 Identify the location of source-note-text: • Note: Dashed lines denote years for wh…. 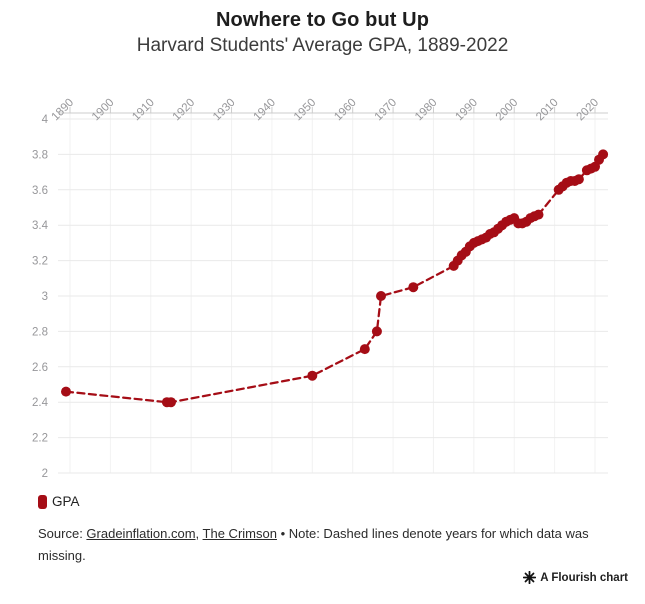
(313, 545).